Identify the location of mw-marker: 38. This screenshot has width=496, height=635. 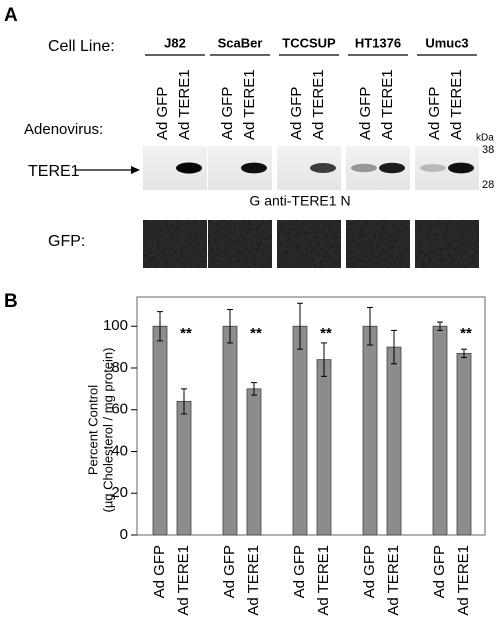
(488, 150).